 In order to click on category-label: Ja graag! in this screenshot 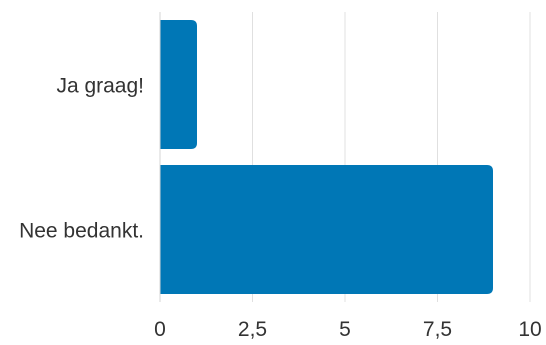, I will do `click(100, 86)`.